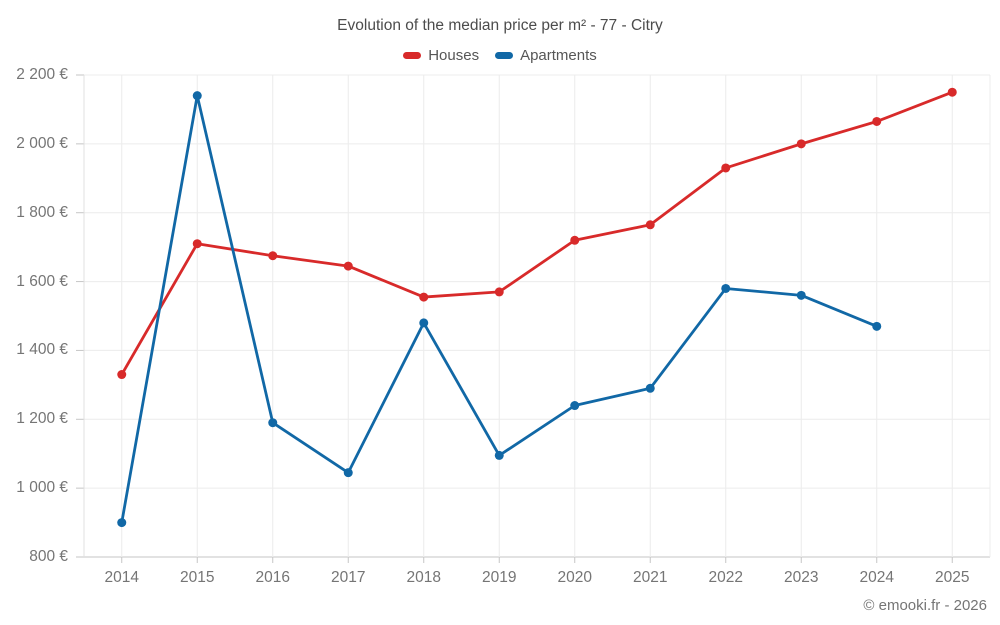 This screenshot has height=625, width=1000. Describe the element at coordinates (877, 121) in the screenshot. I see `data-point-houses-2024` at that location.